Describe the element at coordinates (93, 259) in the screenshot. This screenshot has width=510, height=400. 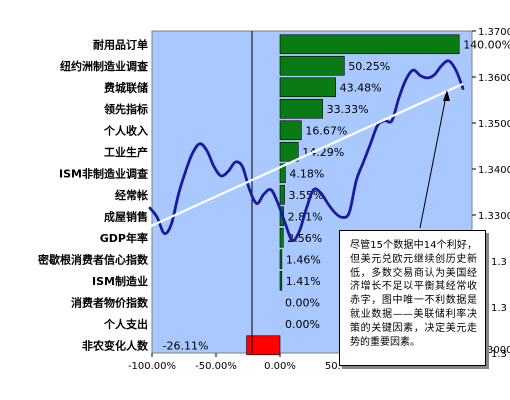
I see `category-label: 密歇根消费者信心指数` at that location.